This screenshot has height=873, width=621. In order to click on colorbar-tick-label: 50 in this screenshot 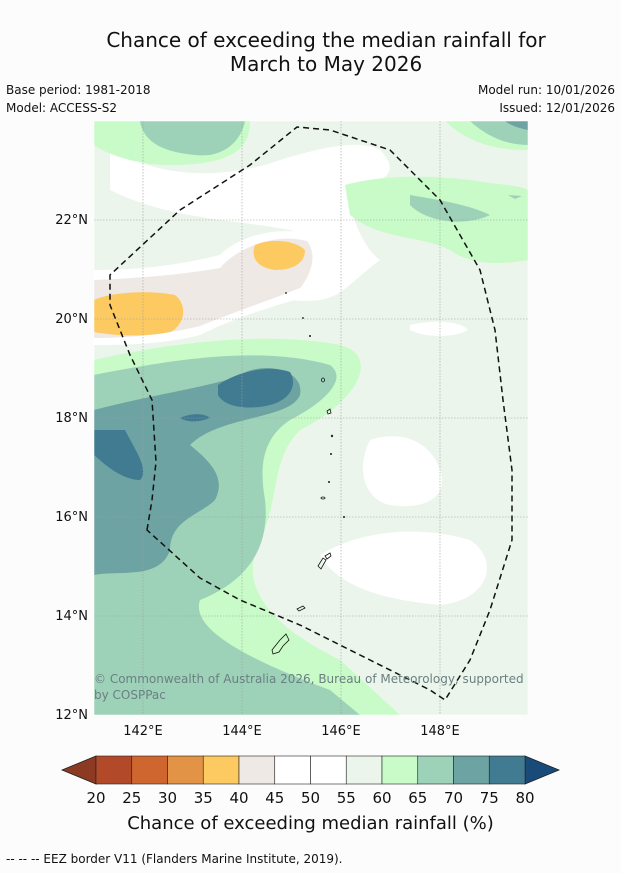, I will do `click(310, 798)`.